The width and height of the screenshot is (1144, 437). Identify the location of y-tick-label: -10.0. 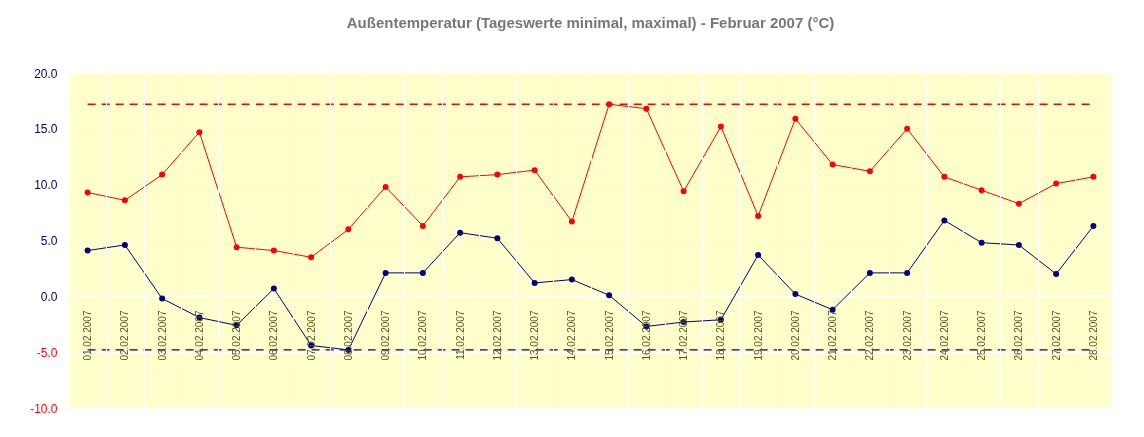
(44, 408).